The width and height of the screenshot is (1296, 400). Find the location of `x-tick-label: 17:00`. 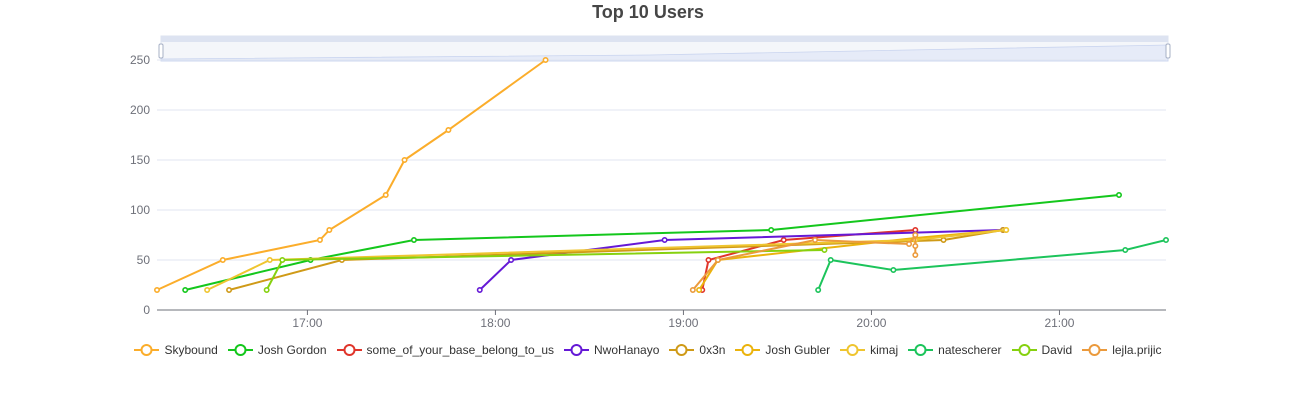

x-tick-label: 17:00 is located at coordinates (307, 323).